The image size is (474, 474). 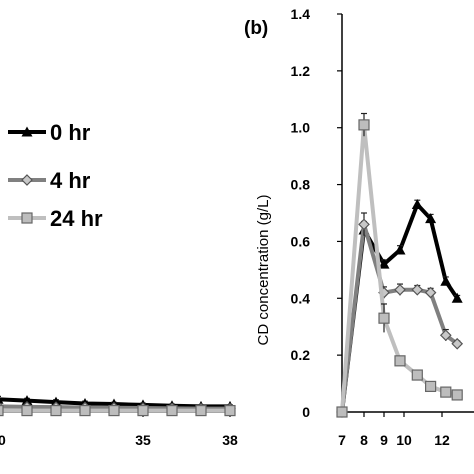 What do you see at coordinates (301, 128) in the screenshot?
I see `y-tick-label: 1.0` at bounding box center [301, 128].